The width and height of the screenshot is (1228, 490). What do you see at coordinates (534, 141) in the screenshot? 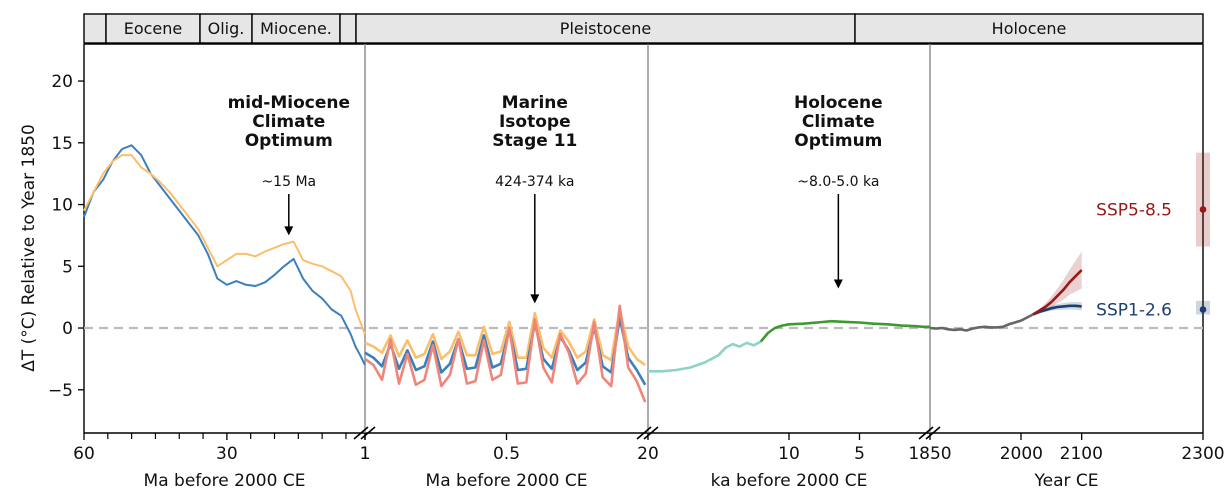
I see `annotation-title: Stage 11` at bounding box center [534, 141].